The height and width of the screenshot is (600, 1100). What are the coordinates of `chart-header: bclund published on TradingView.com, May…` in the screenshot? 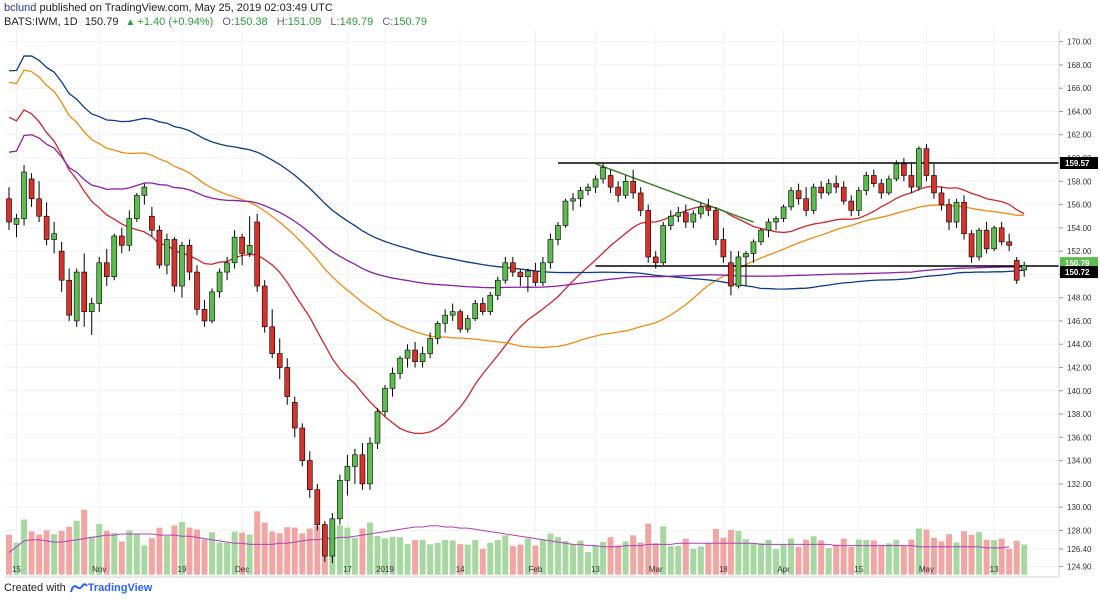 It's located at (550, 15).